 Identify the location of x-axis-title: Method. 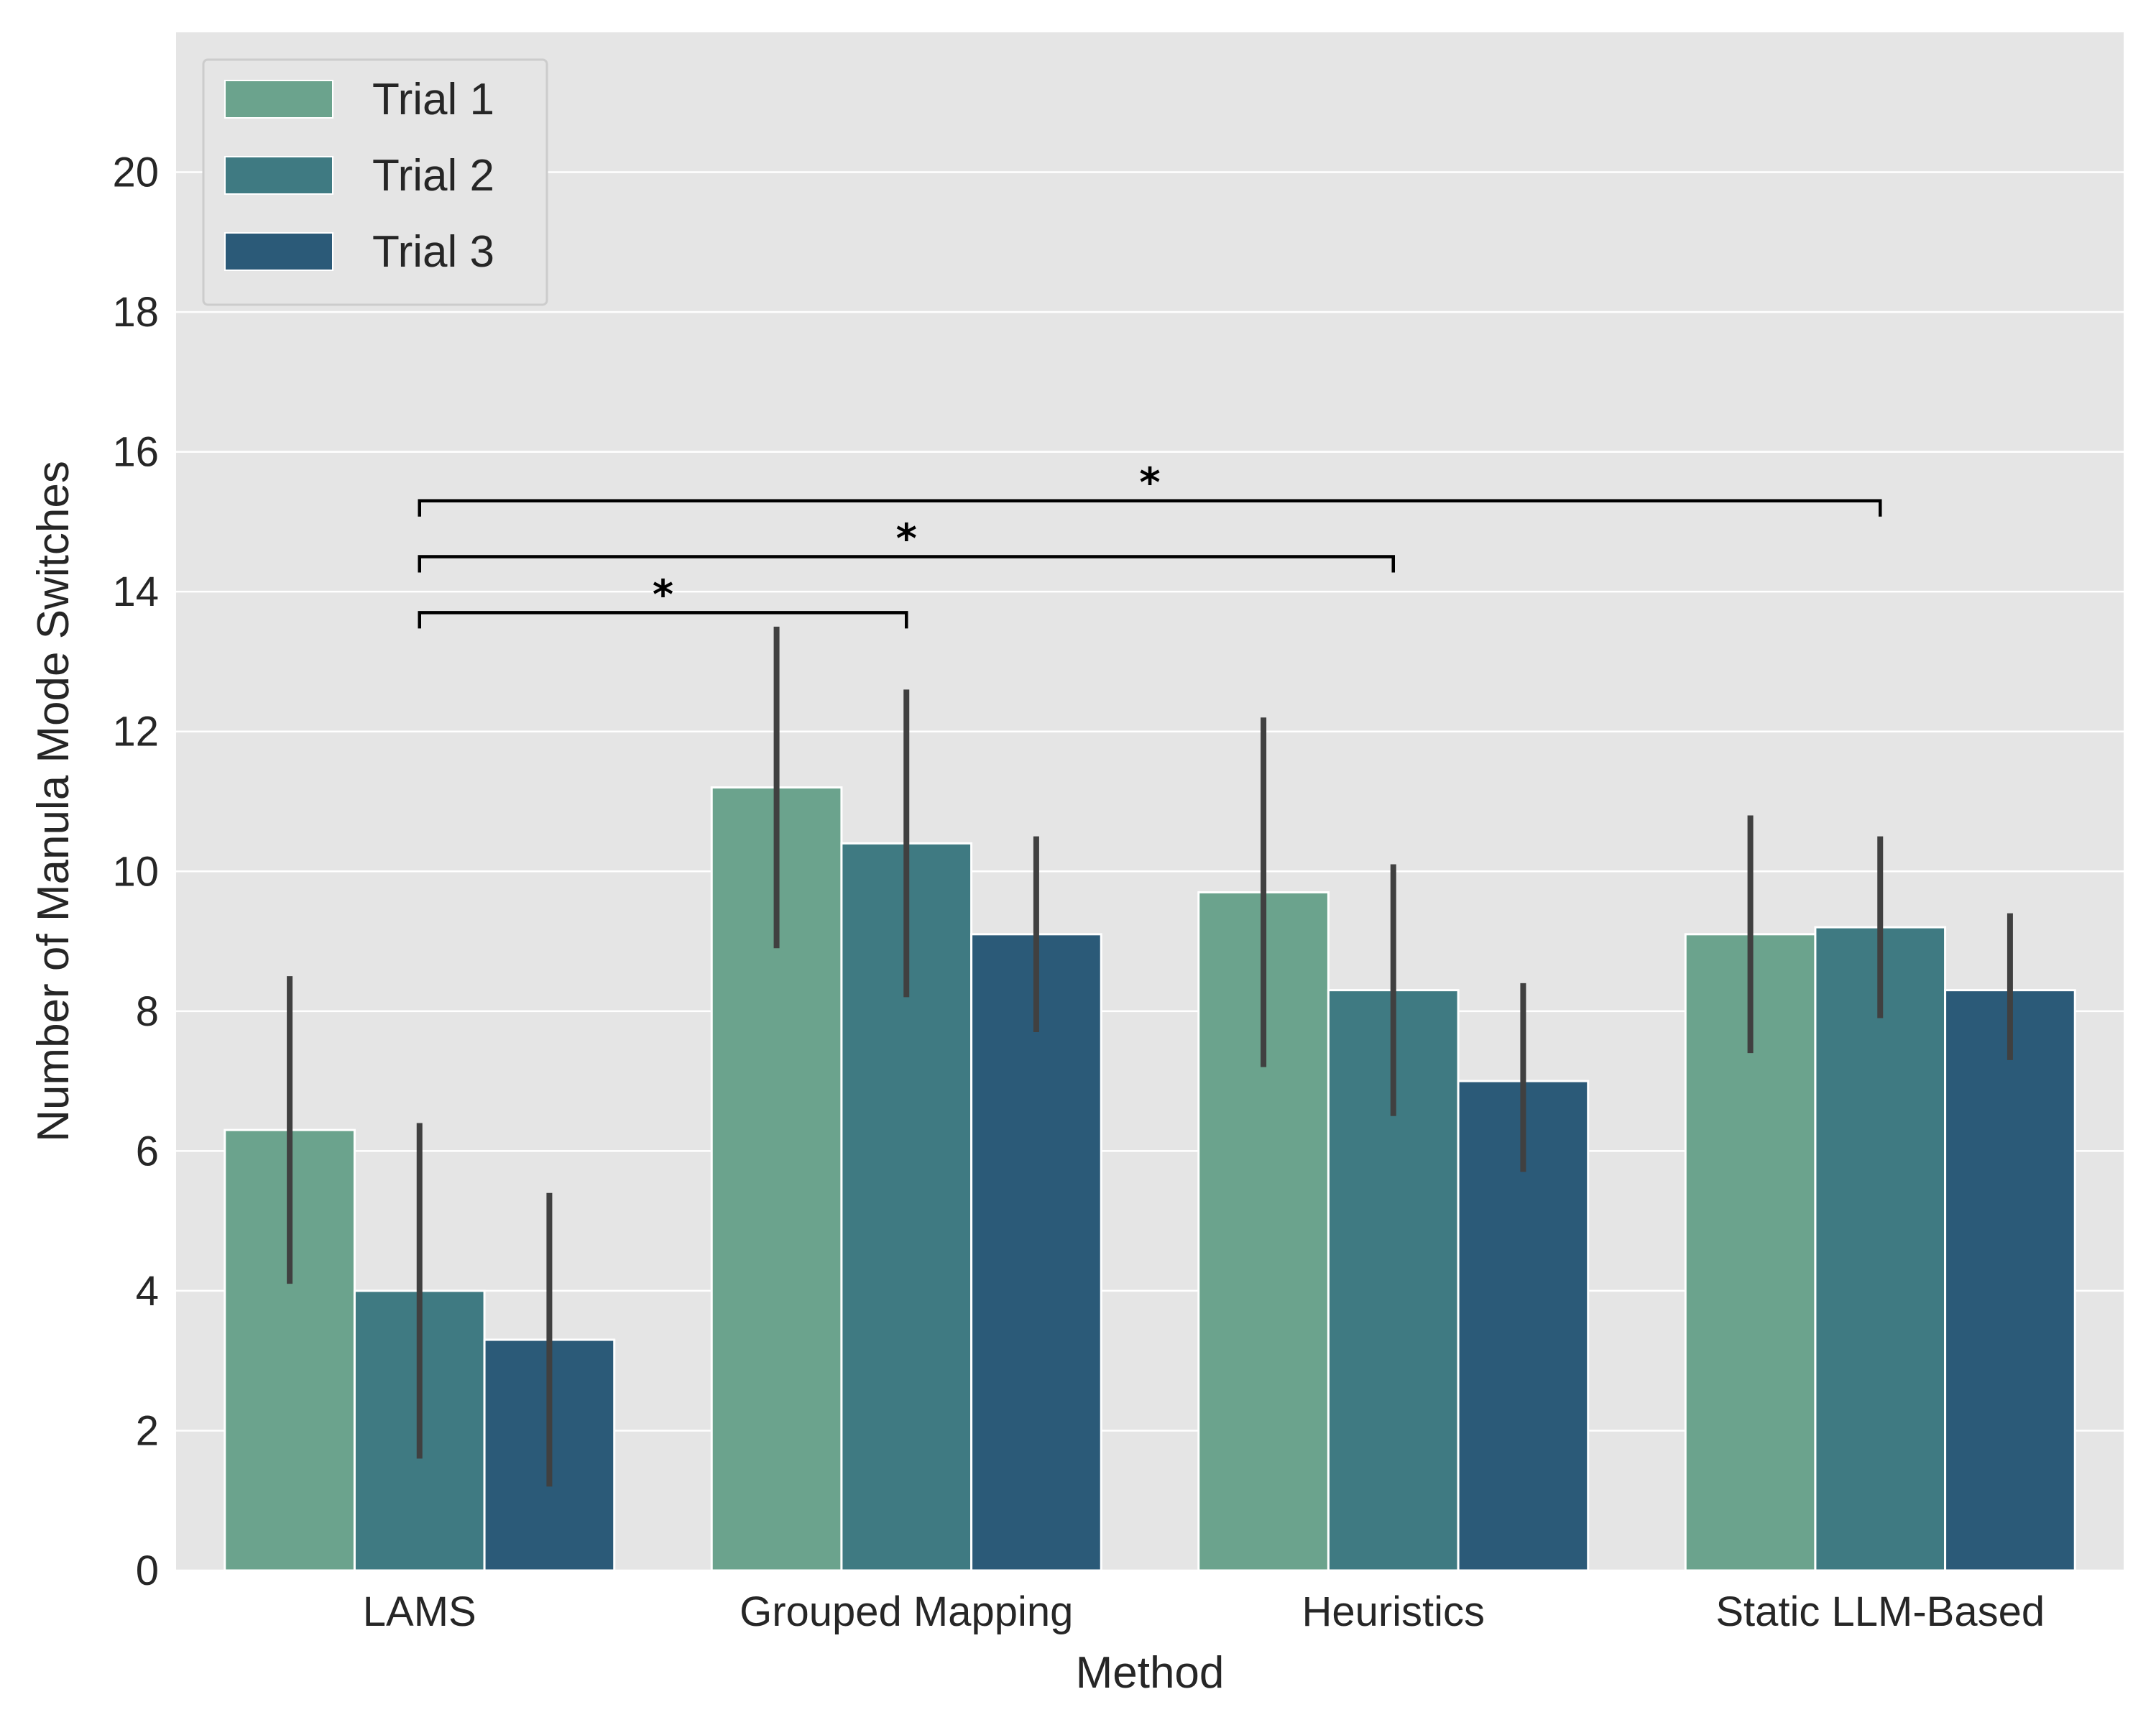
(1150, 1673).